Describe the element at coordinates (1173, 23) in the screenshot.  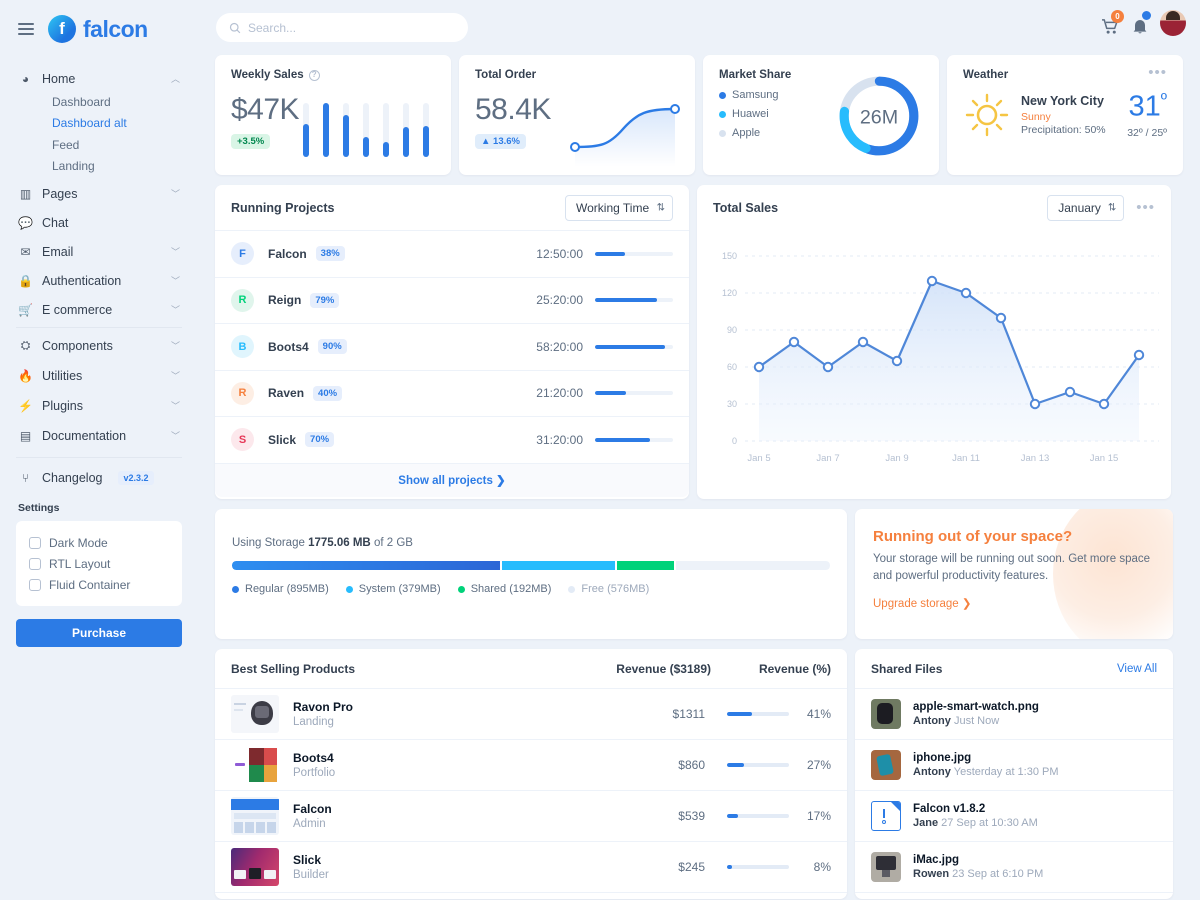
I see `avatar` at that location.